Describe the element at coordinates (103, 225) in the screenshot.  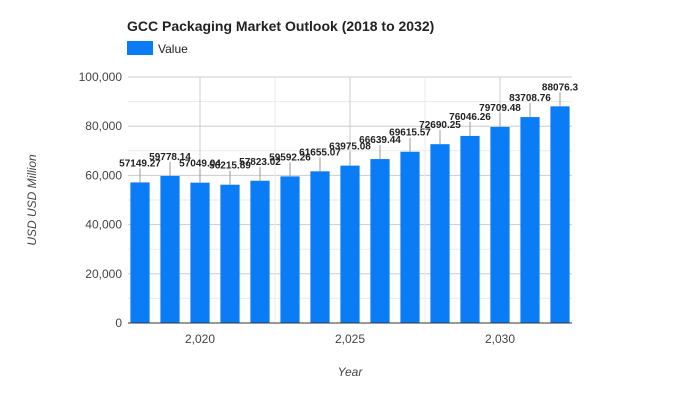
I see `y-tick-label: 40,000` at that location.